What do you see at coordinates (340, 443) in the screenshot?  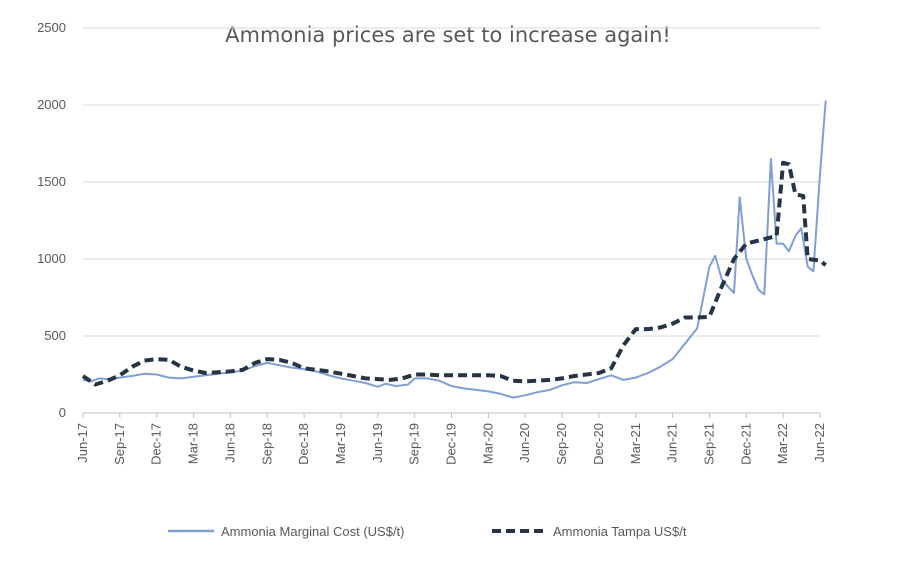 I see `x-tick-label: Mar-19` at bounding box center [340, 443].